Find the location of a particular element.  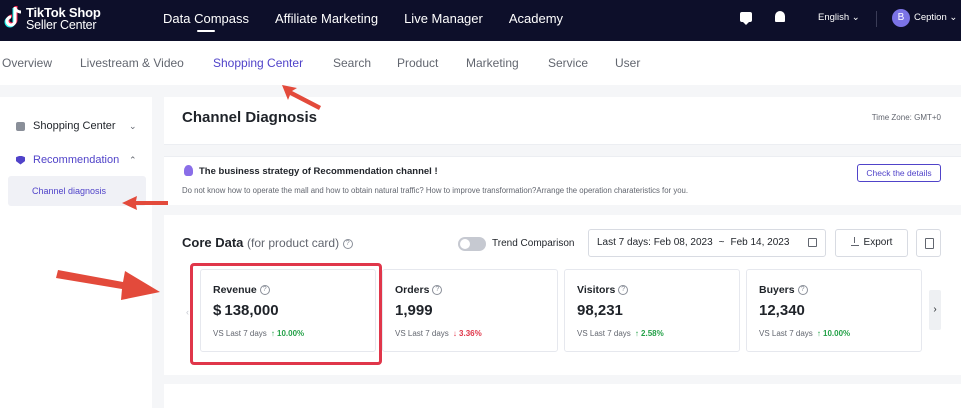

tab-shopping-center: Shopping Center is located at coordinates (258, 63).